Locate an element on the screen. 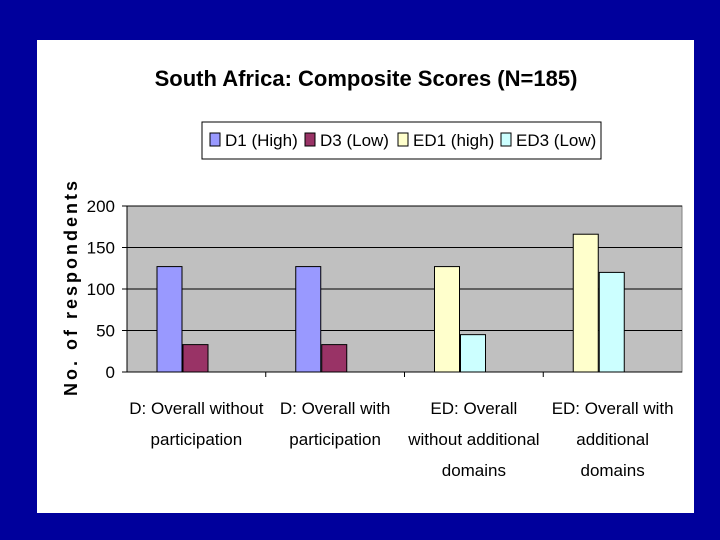 This screenshot has height=540, width=720. x-tick-label: D: Overall without is located at coordinates (196, 408).